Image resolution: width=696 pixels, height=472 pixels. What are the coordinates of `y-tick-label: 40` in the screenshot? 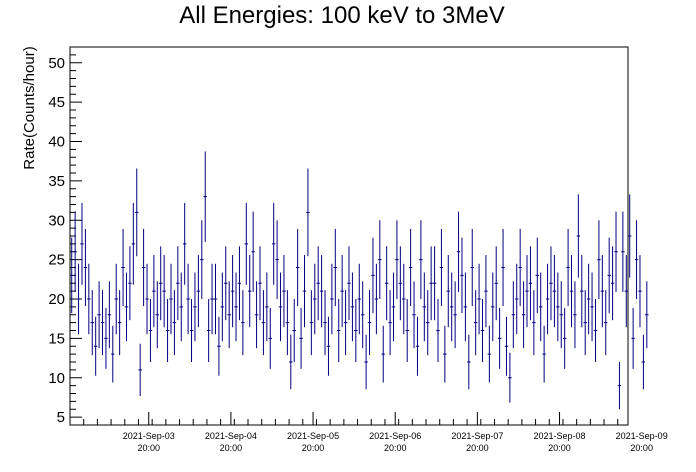 It's located at (56, 142).